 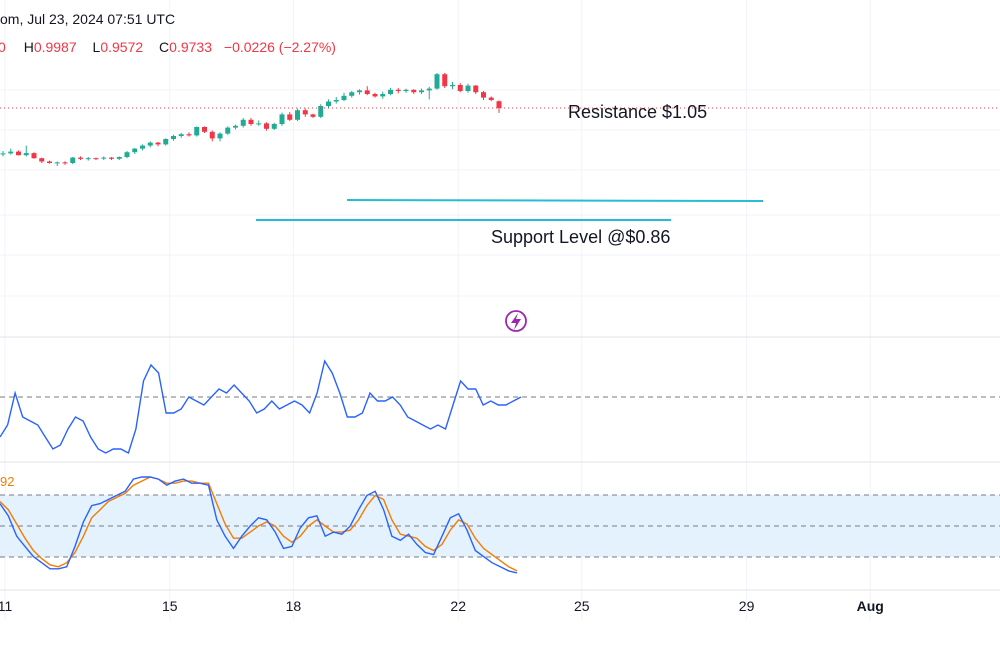 I want to click on open-value: 0, so click(x=3, y=47).